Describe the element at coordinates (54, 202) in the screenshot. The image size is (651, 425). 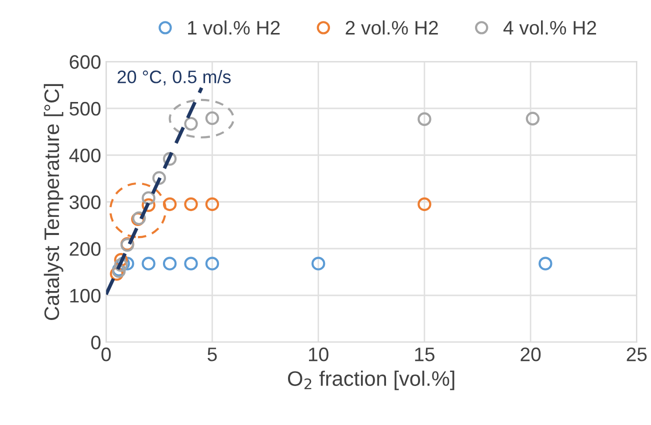
I see `y-axis-title: Catalyst Temperature [°C]` at that location.